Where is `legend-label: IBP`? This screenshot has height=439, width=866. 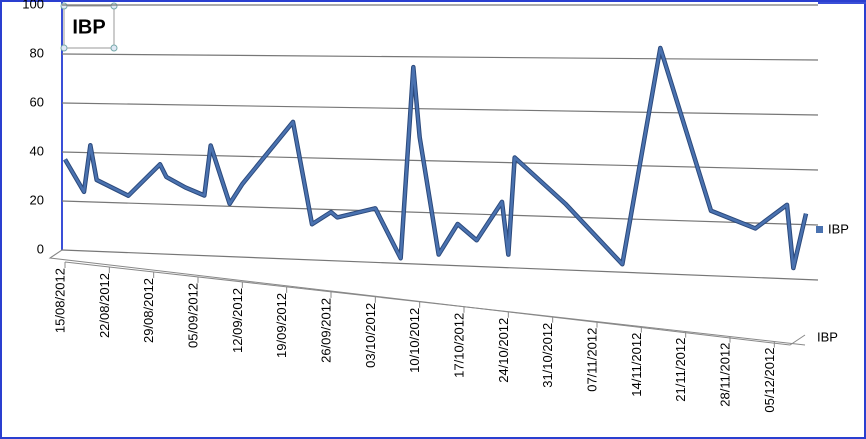
legend-label: IBP is located at coordinates (838, 228).